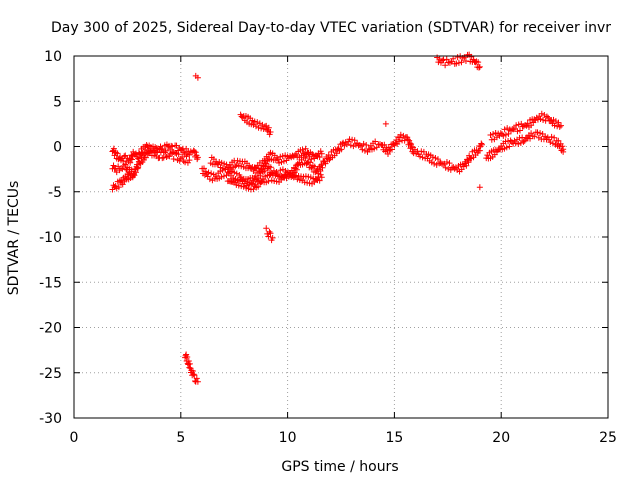  What do you see at coordinates (501, 438) in the screenshot?
I see `x-tick-label: 20` at bounding box center [501, 438].